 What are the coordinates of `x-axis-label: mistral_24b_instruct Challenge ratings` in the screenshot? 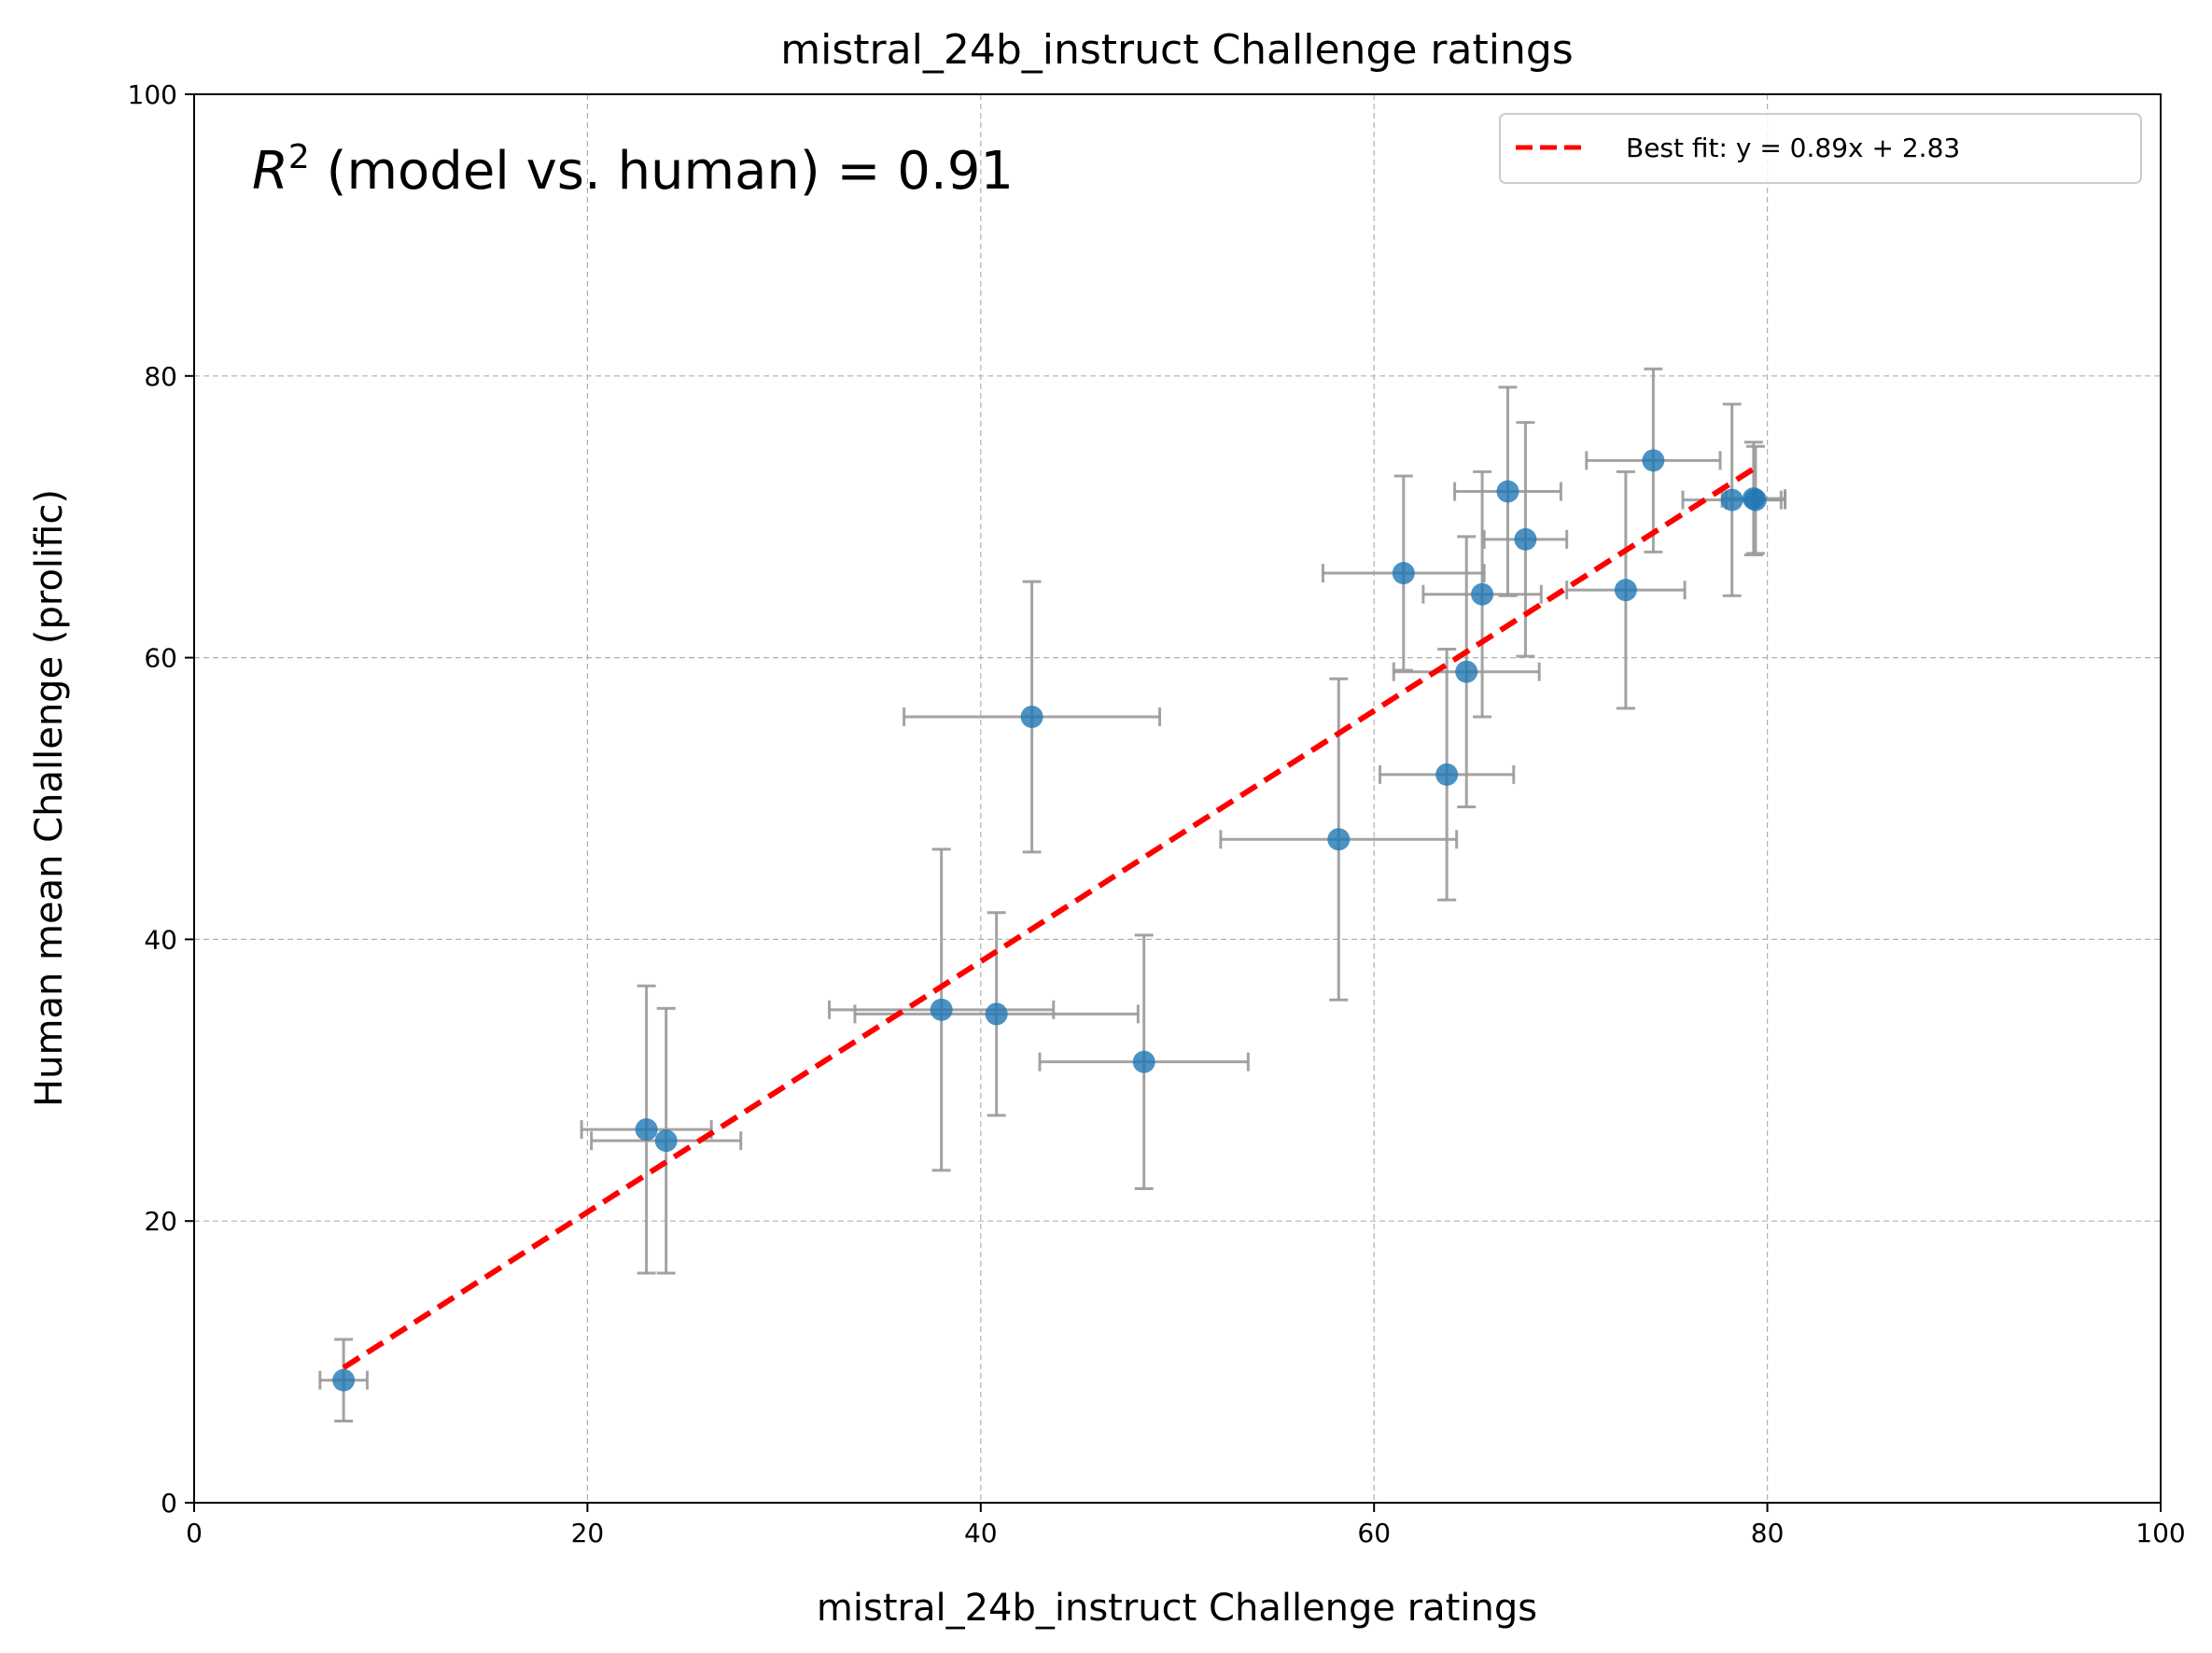 It's located at (1177, 1609).